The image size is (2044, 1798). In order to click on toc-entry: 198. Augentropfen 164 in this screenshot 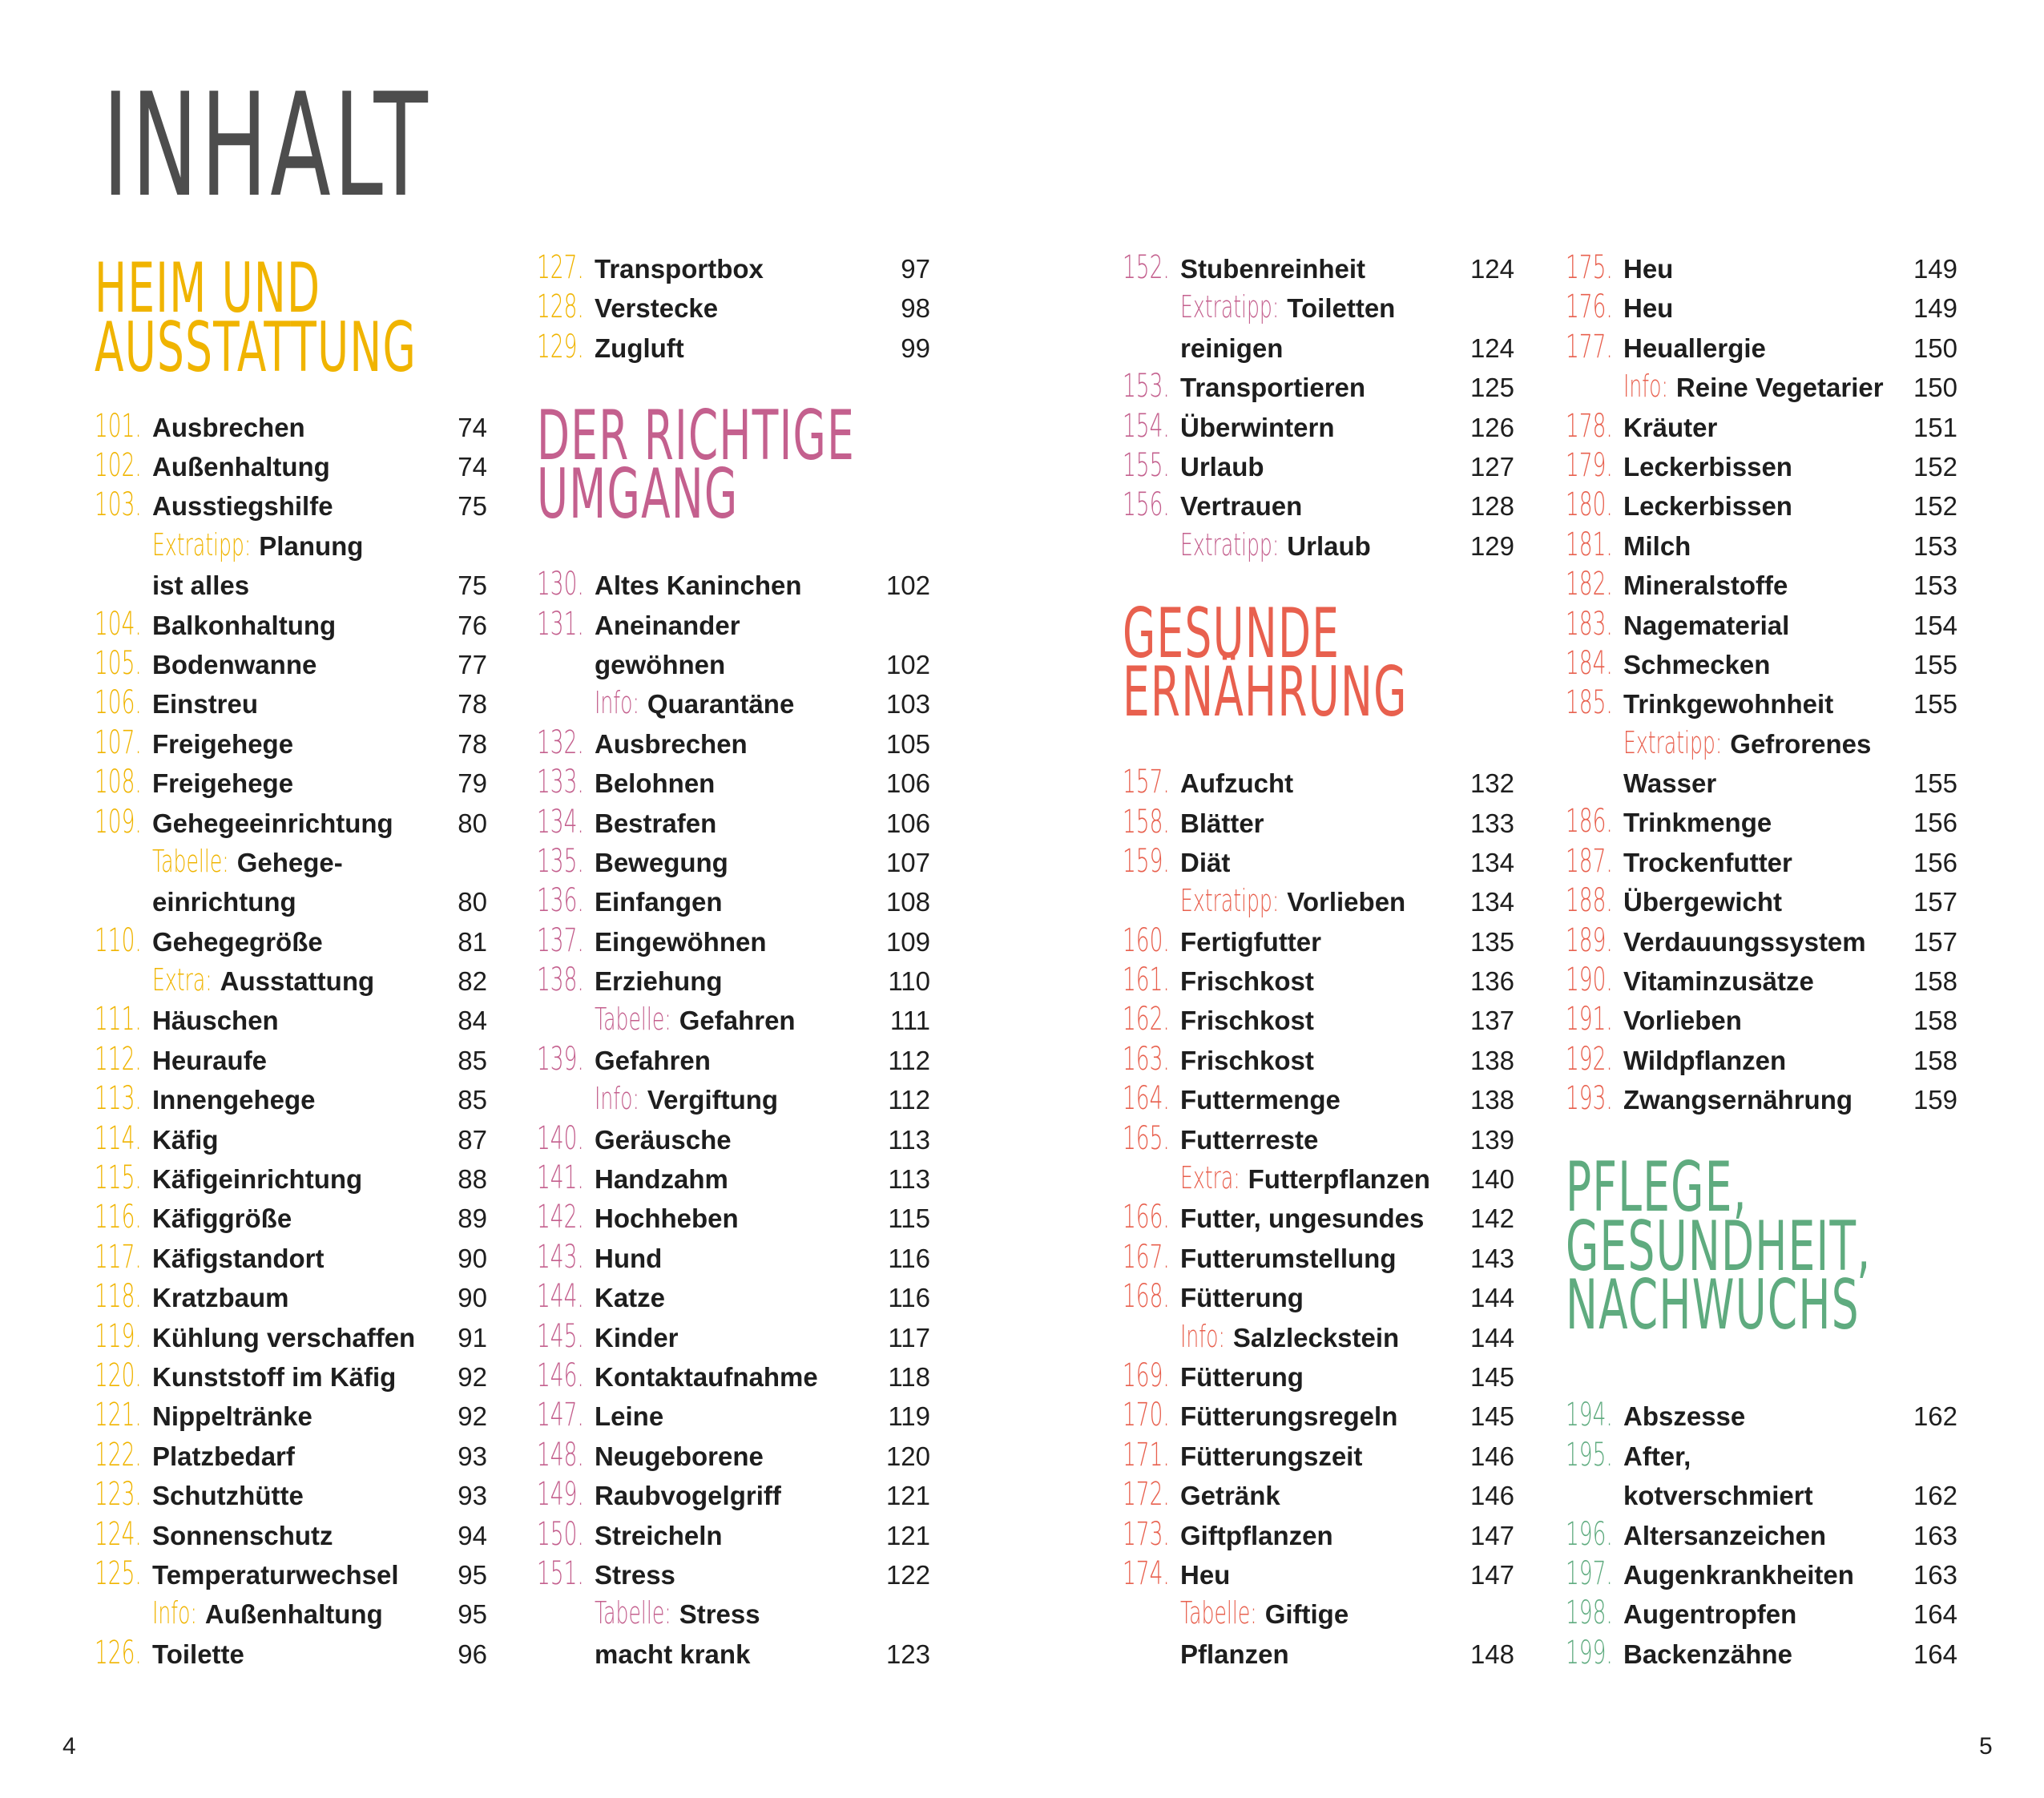, I will do `click(1762, 1614)`.